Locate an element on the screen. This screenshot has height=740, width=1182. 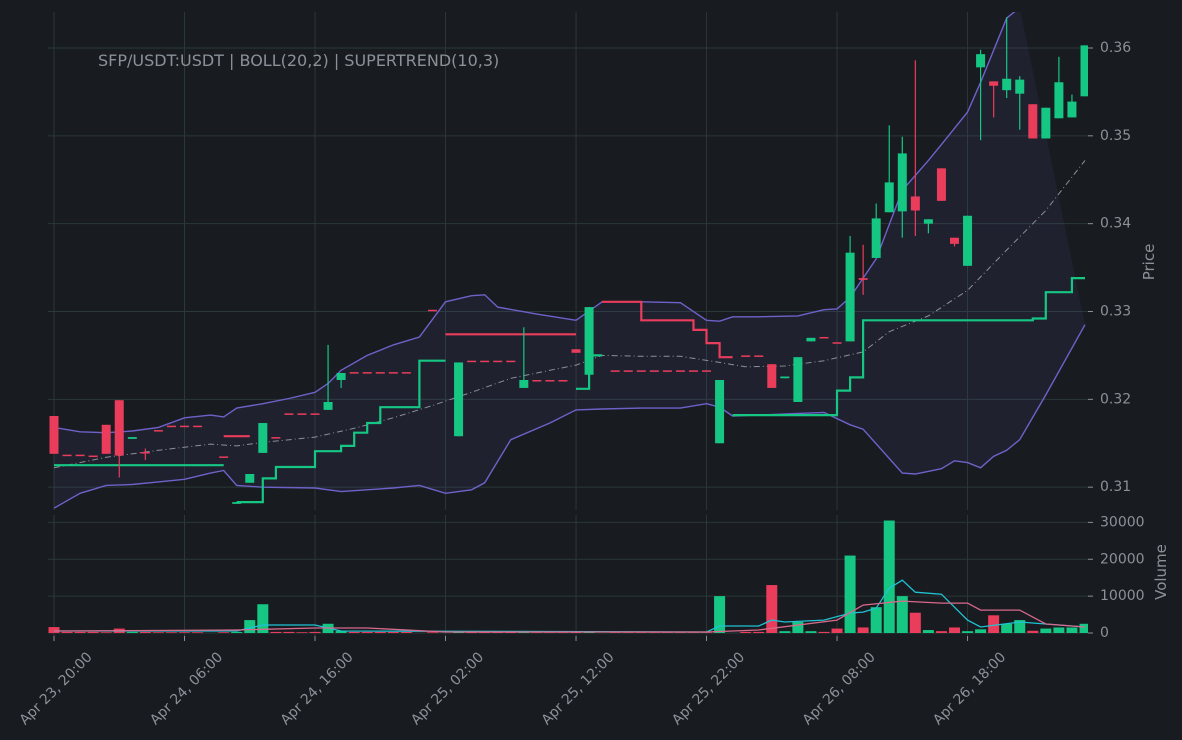
y-tick-label: 30000 is located at coordinates (1122, 522).